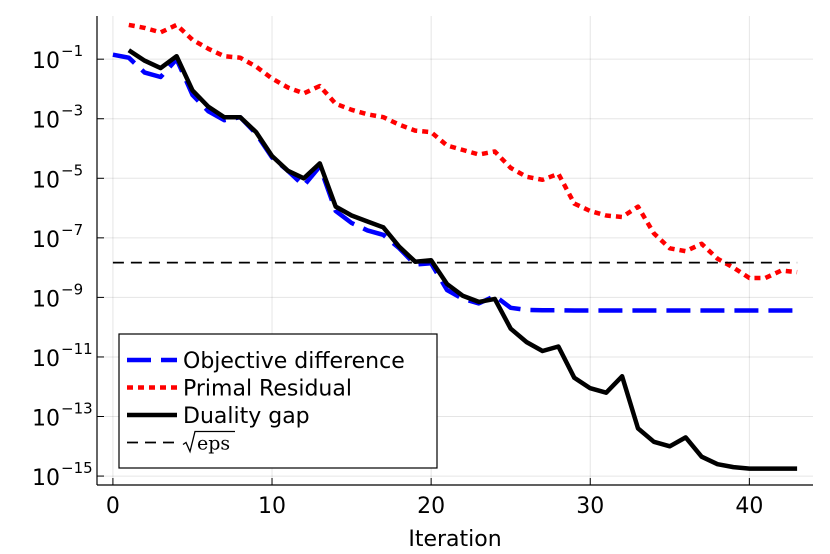  Describe the element at coordinates (454, 539) in the screenshot. I see `x-axis-title: Iteration` at that location.